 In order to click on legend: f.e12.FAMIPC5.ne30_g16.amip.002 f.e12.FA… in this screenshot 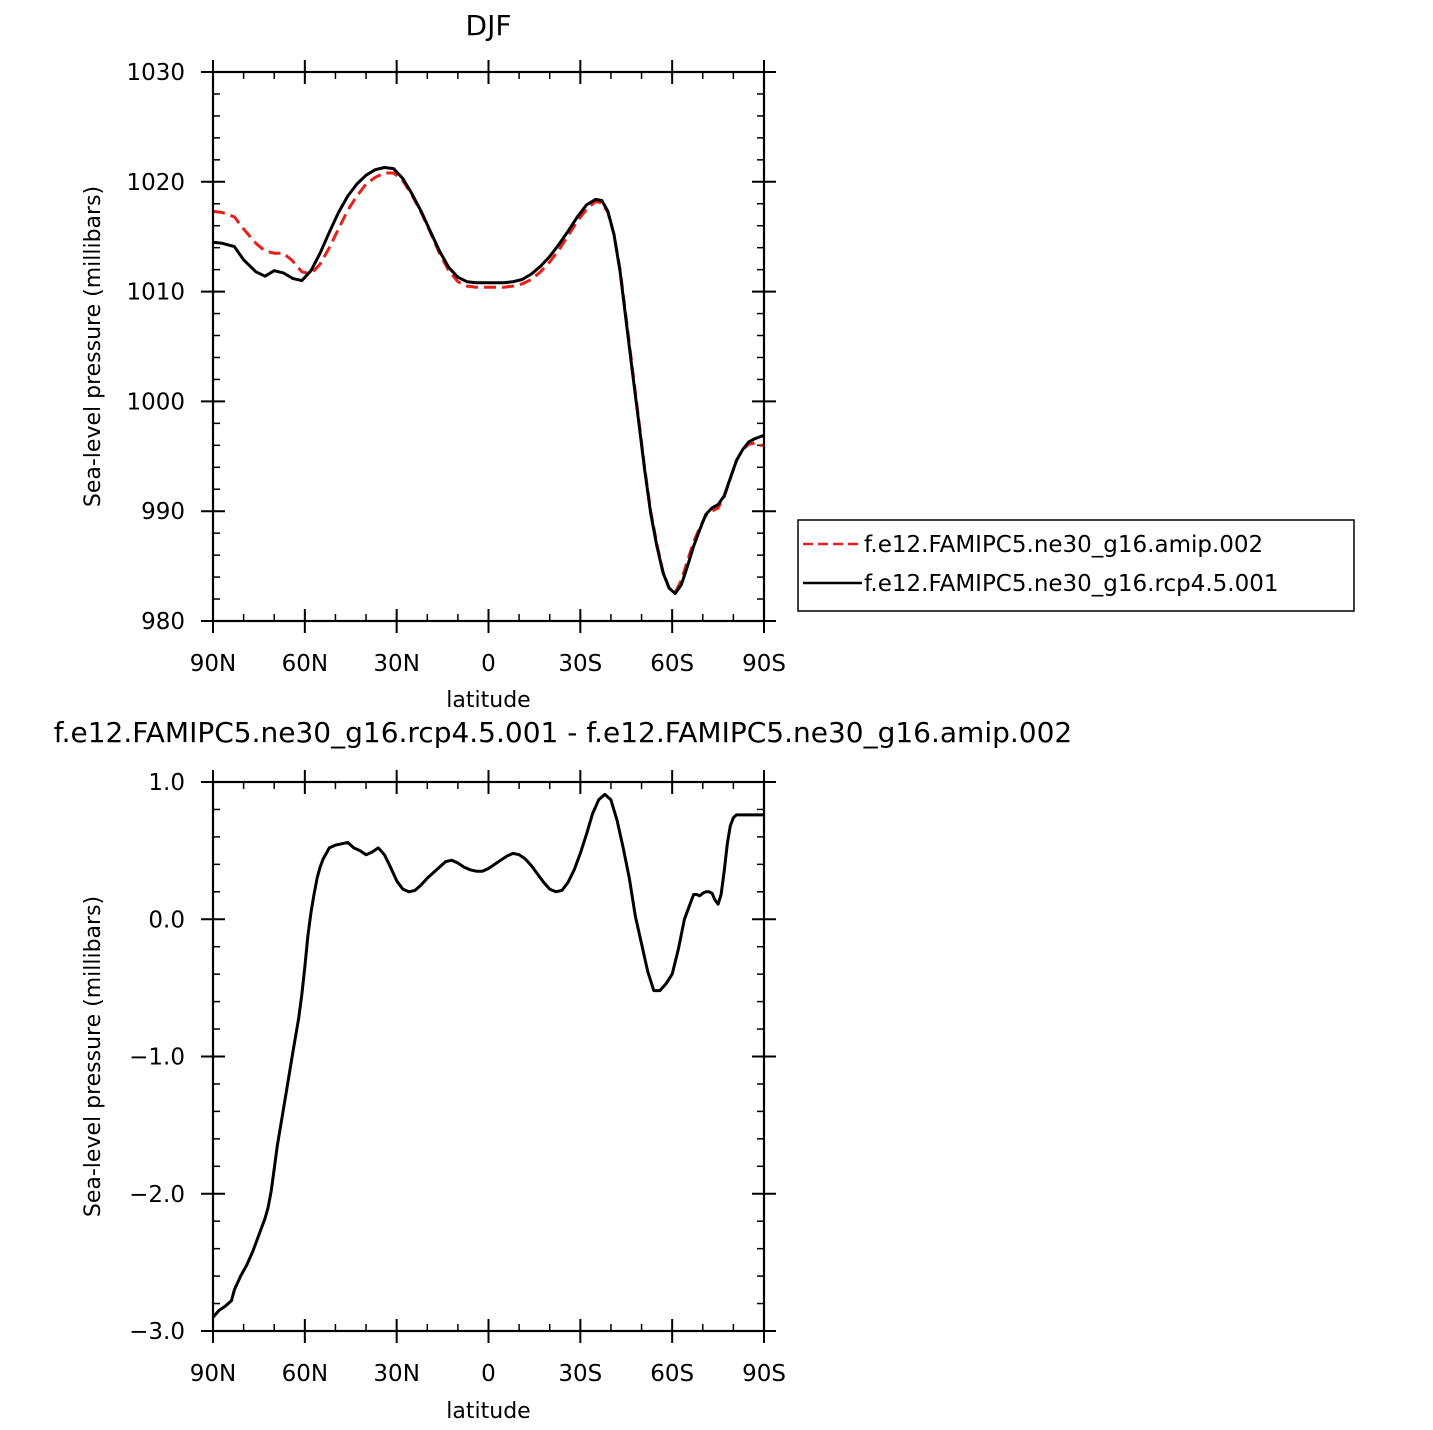, I will do `click(1076, 565)`.